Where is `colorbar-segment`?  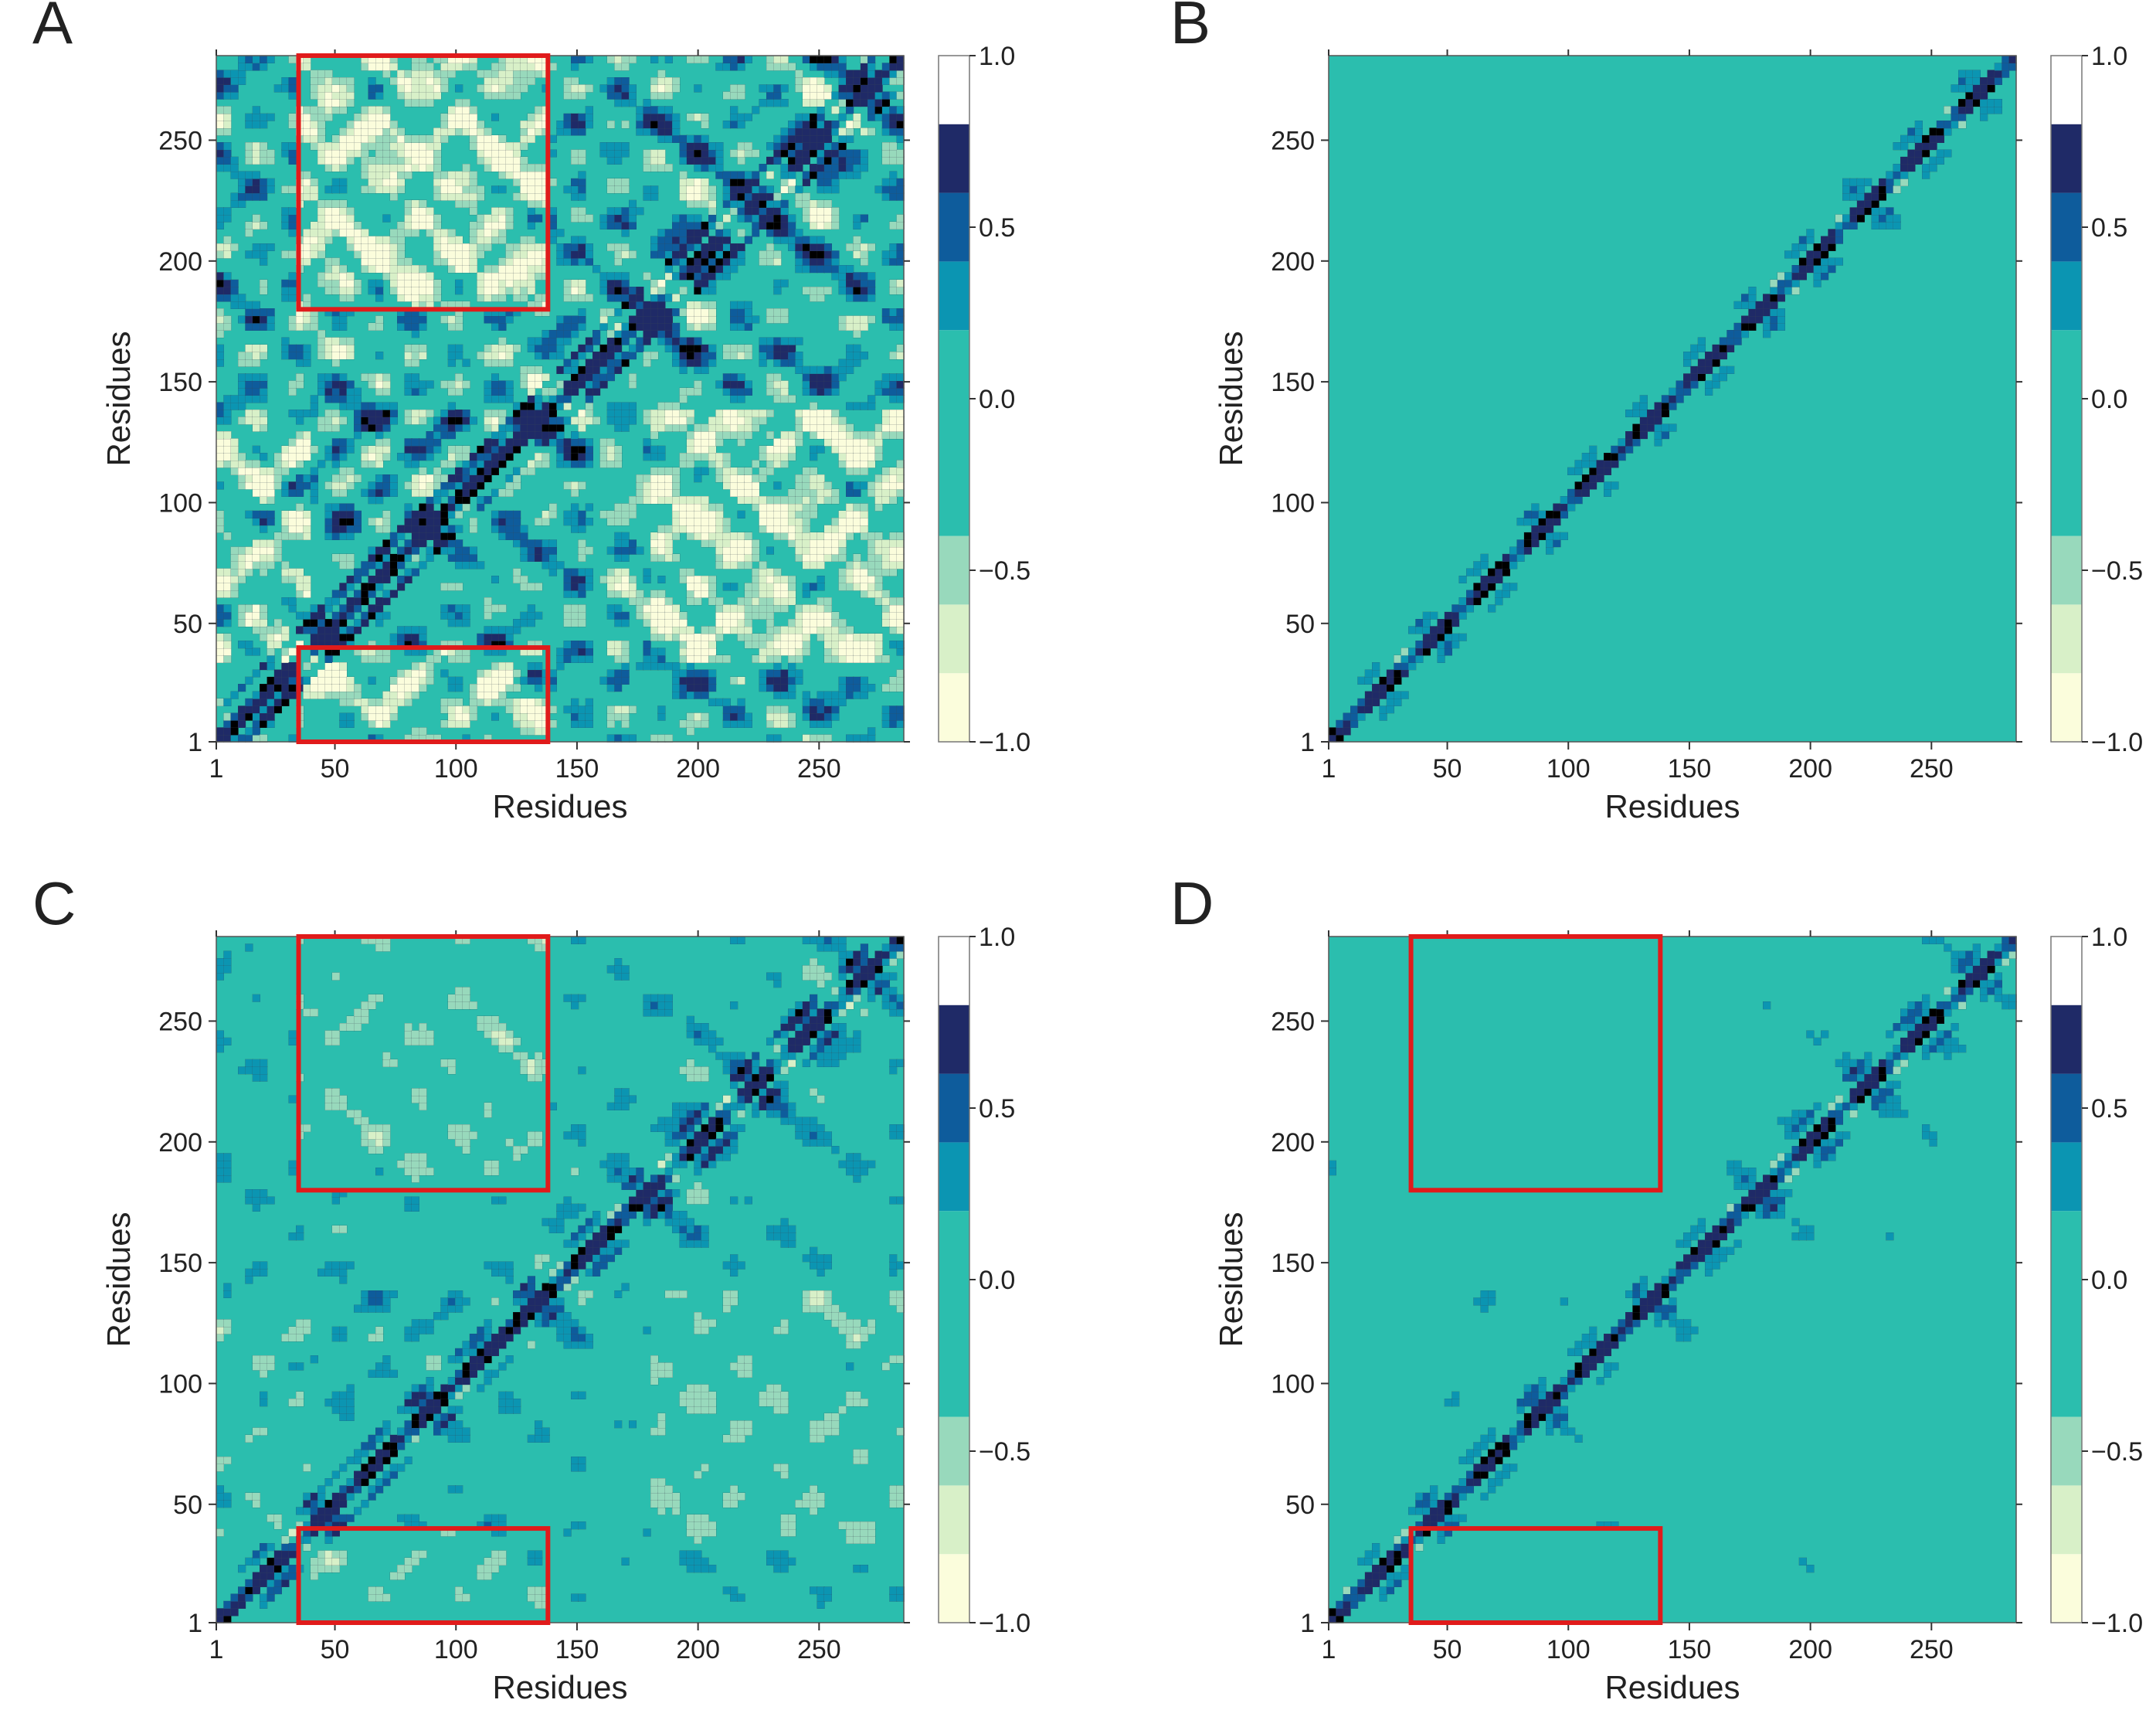
colorbar-segment is located at coordinates (954, 227).